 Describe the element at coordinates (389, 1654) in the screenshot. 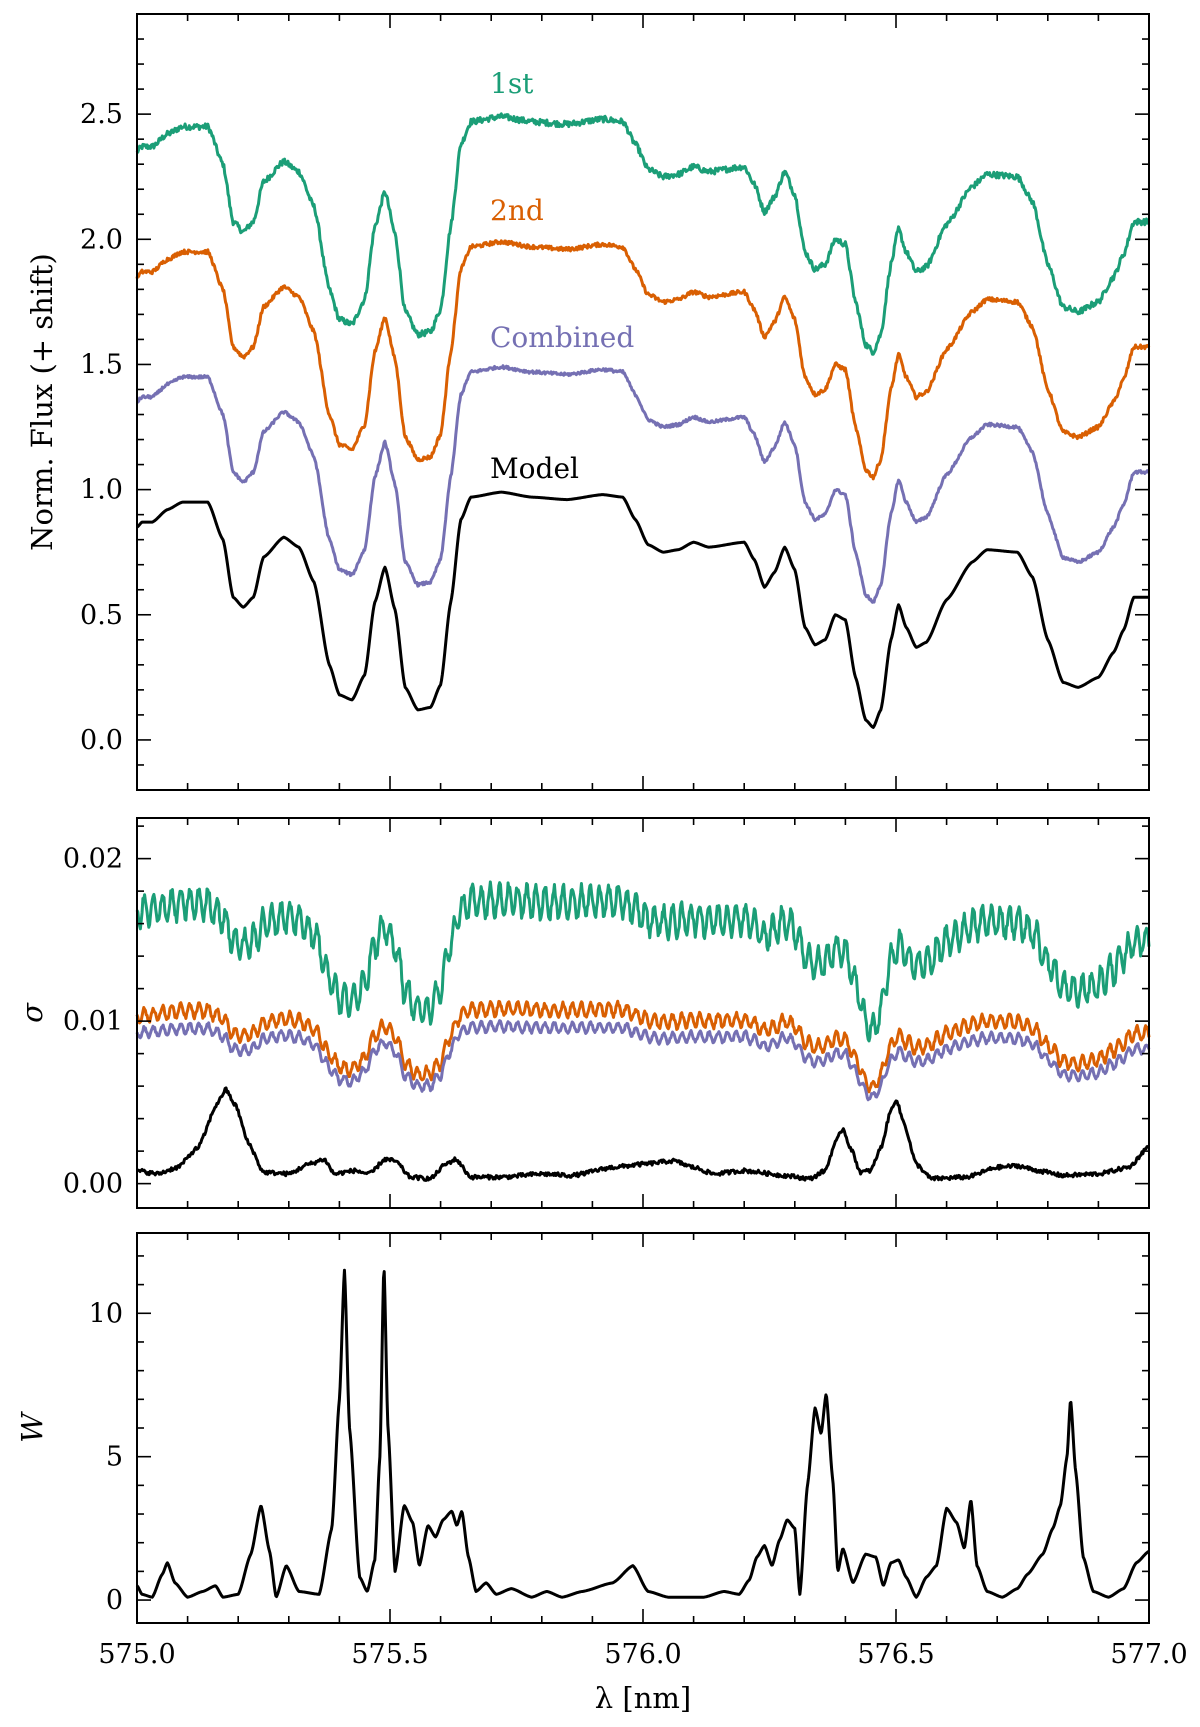

I see `x-tick-label: 575.5` at that location.